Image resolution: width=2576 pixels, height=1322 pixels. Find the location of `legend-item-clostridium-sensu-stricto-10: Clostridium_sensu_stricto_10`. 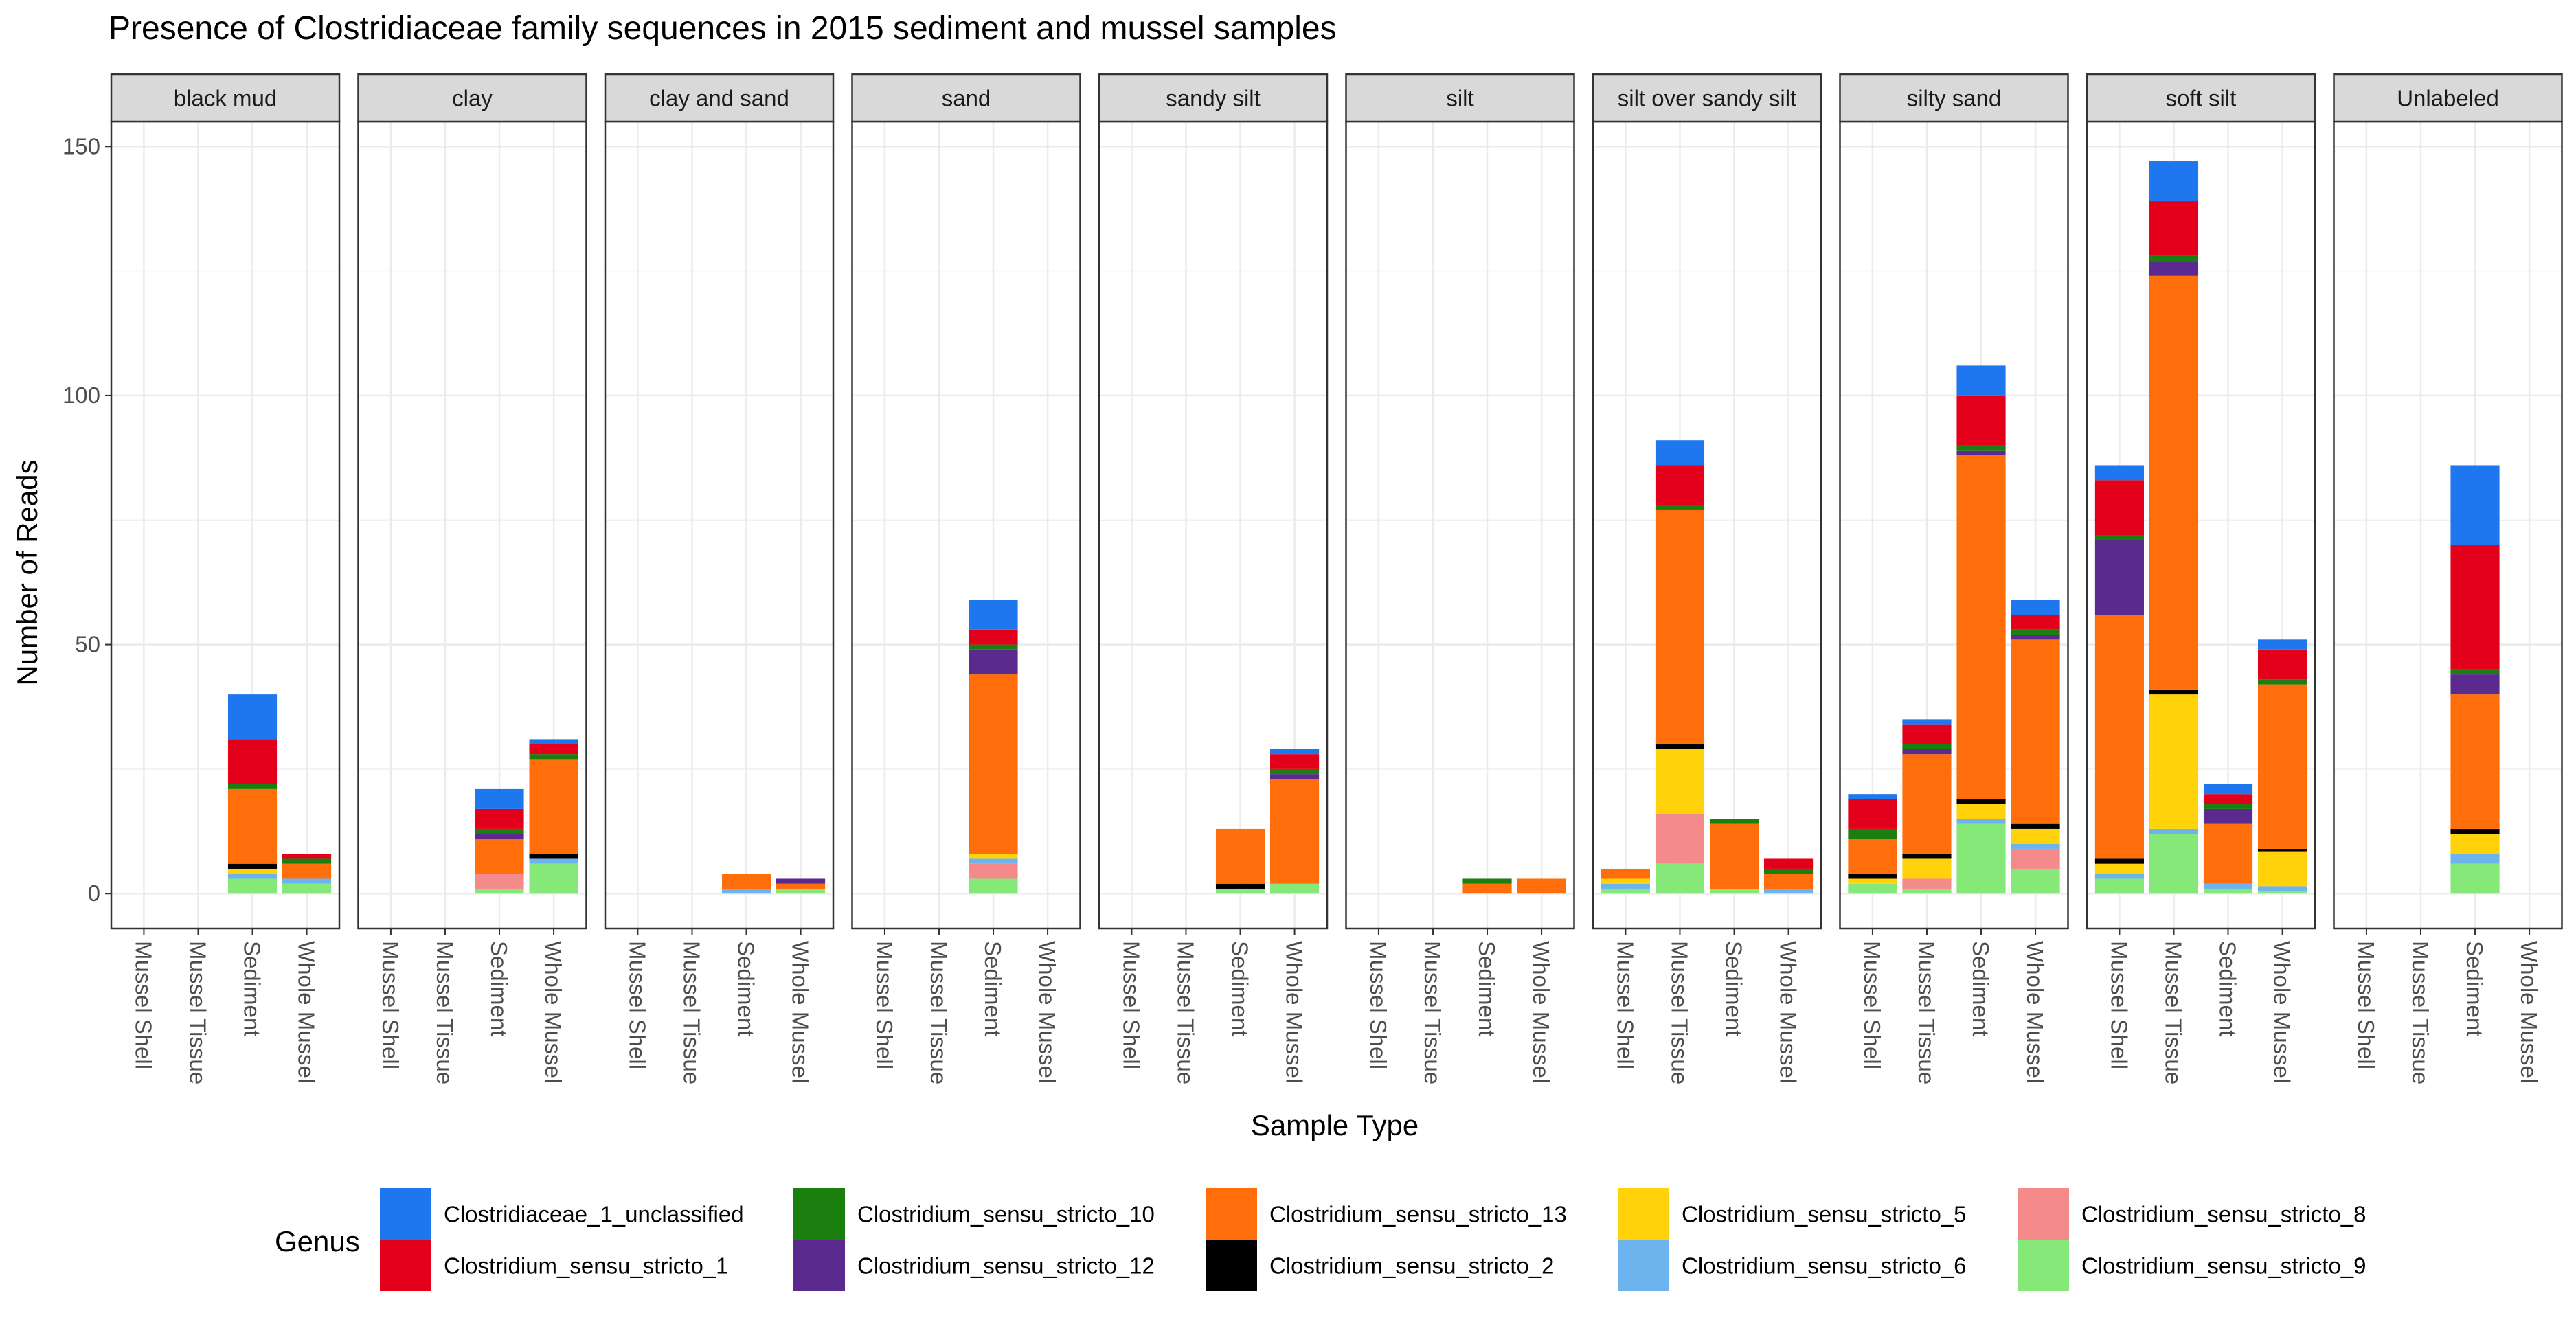

legend-item-clostridium-sensu-stricto-10: Clostridium_sensu_stricto_10 is located at coordinates (974, 1214).